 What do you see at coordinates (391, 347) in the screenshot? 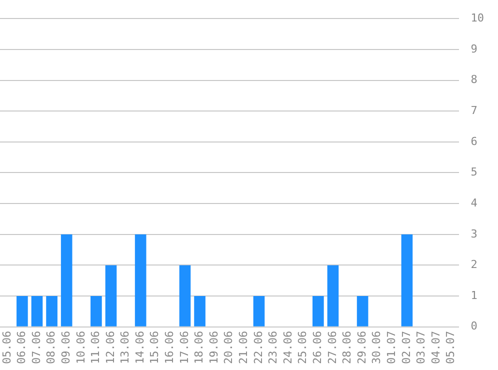
I see `x-tick-label: 01.07` at bounding box center [391, 347].